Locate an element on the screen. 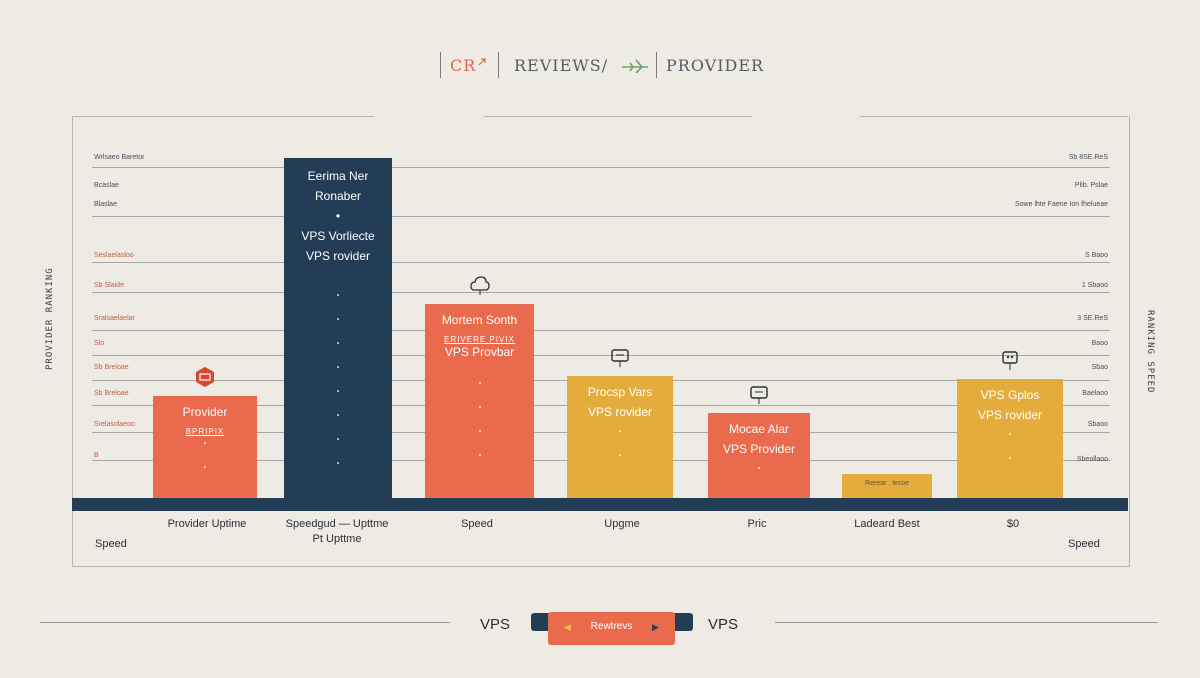 The width and height of the screenshot is (1200, 678). category-label: Provider Uptime is located at coordinates (207, 524).